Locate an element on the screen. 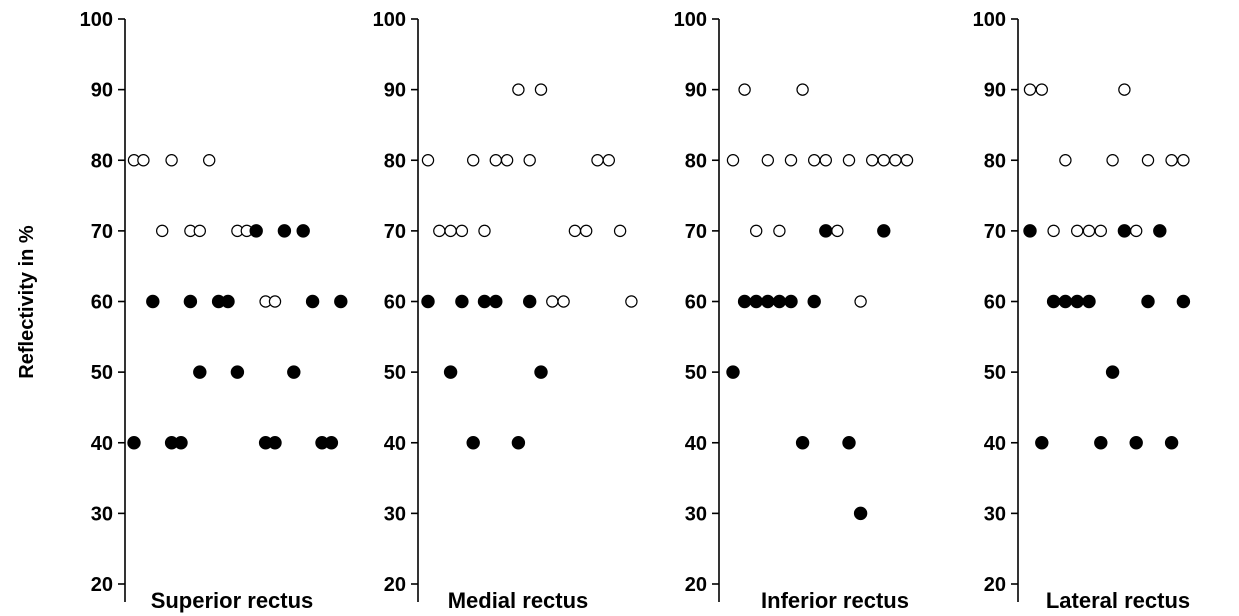  panel-label: Medial rectus is located at coordinates (518, 600).